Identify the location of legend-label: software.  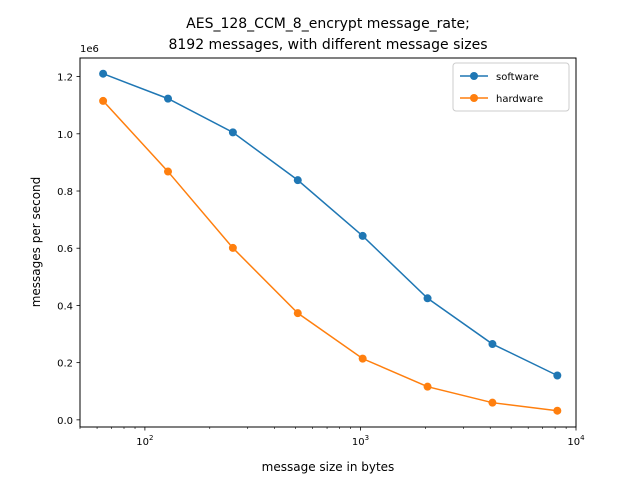
(517, 77).